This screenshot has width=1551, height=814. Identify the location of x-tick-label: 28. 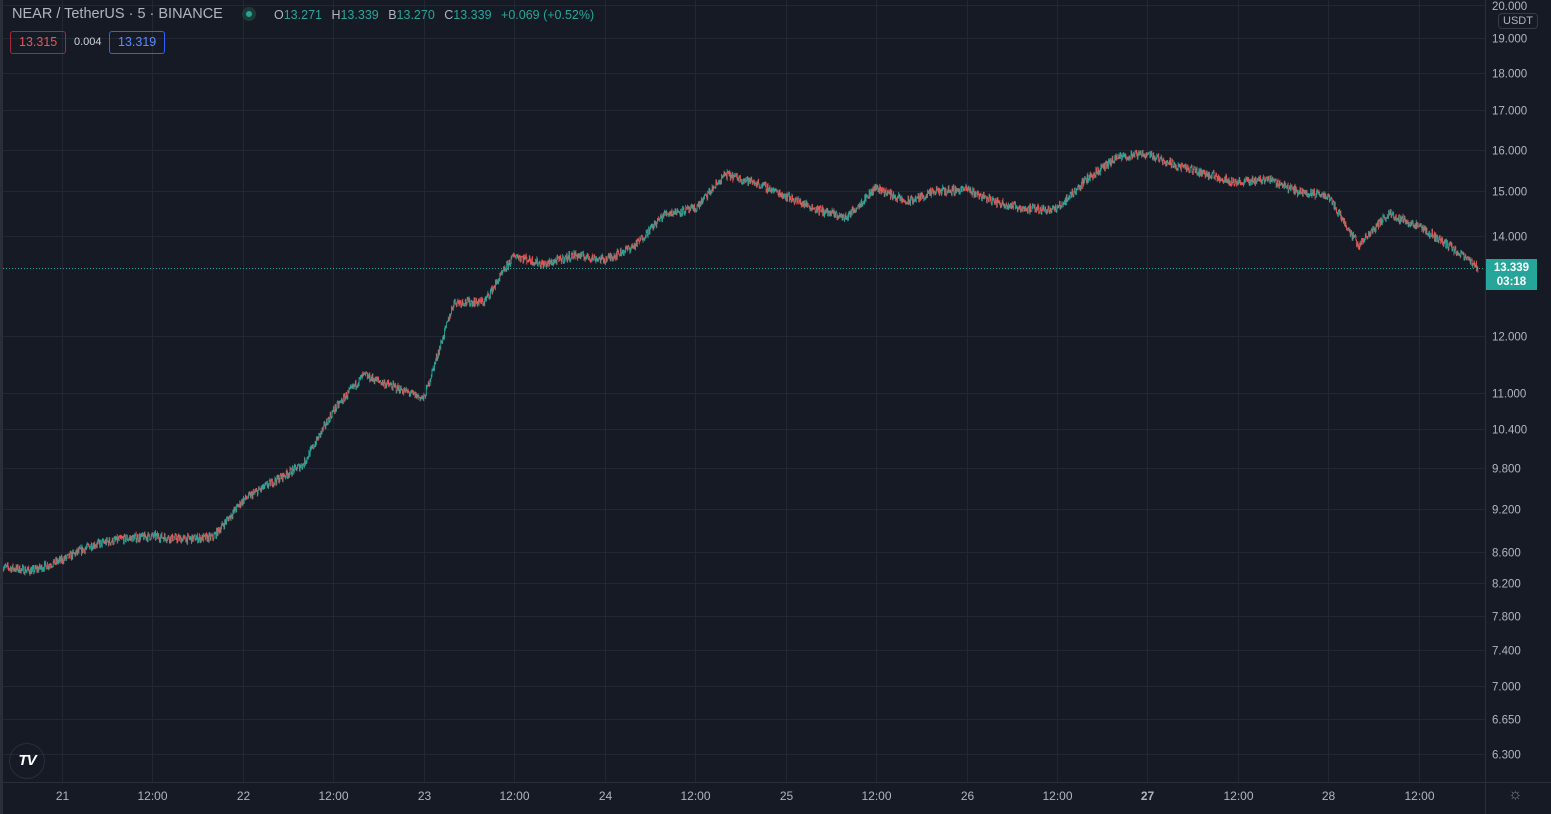
(1329, 796).